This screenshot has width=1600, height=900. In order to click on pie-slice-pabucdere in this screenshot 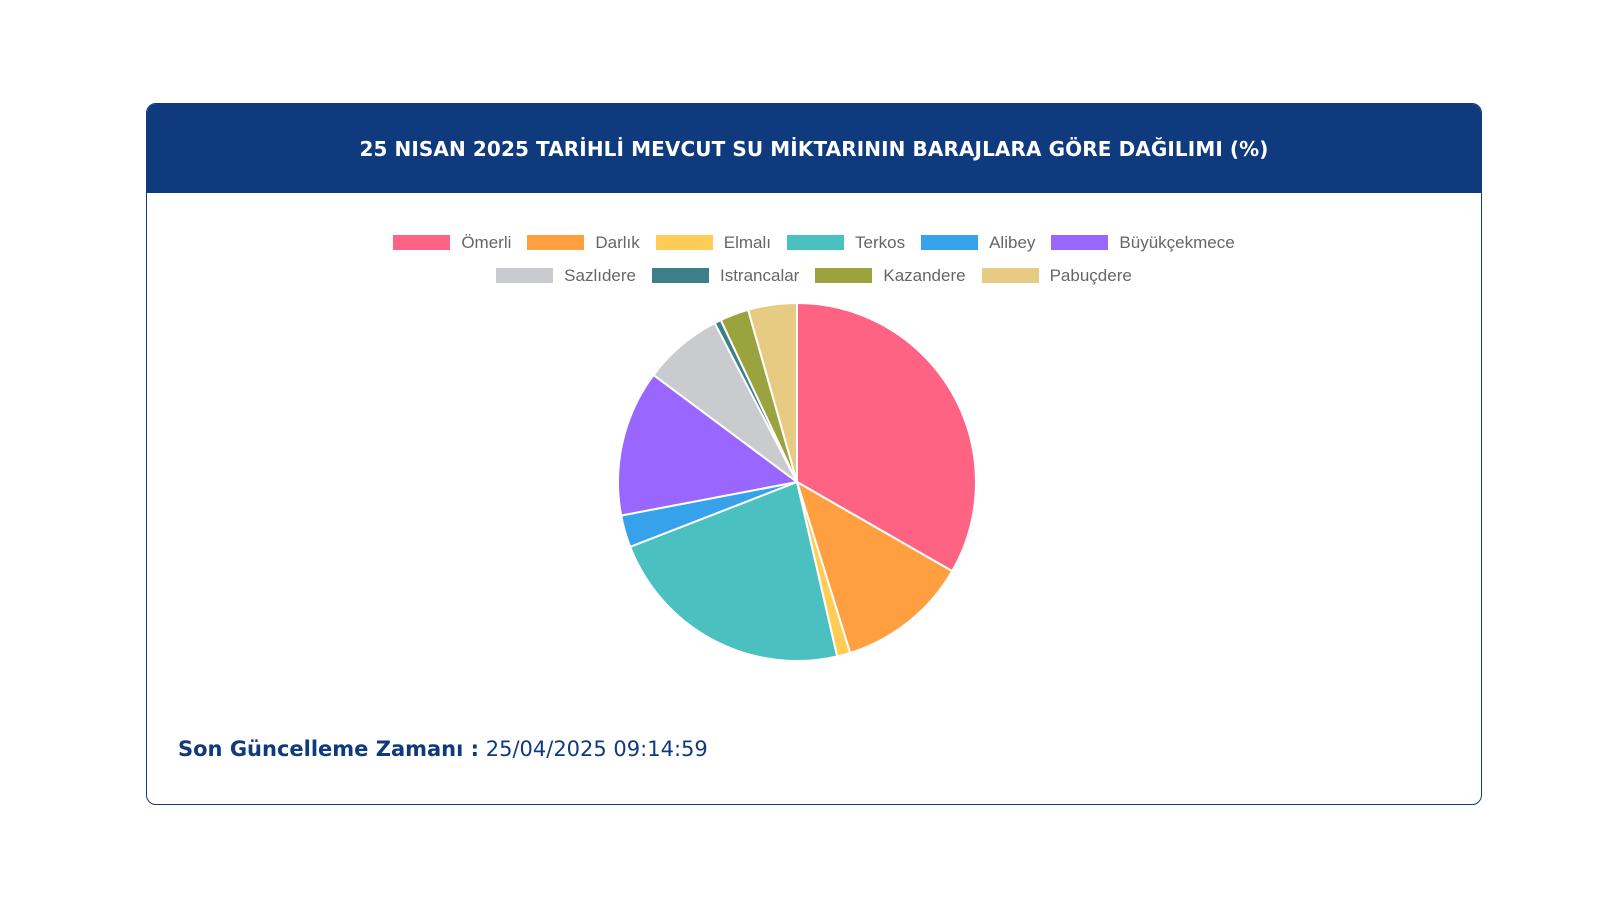, I will do `click(772, 392)`.